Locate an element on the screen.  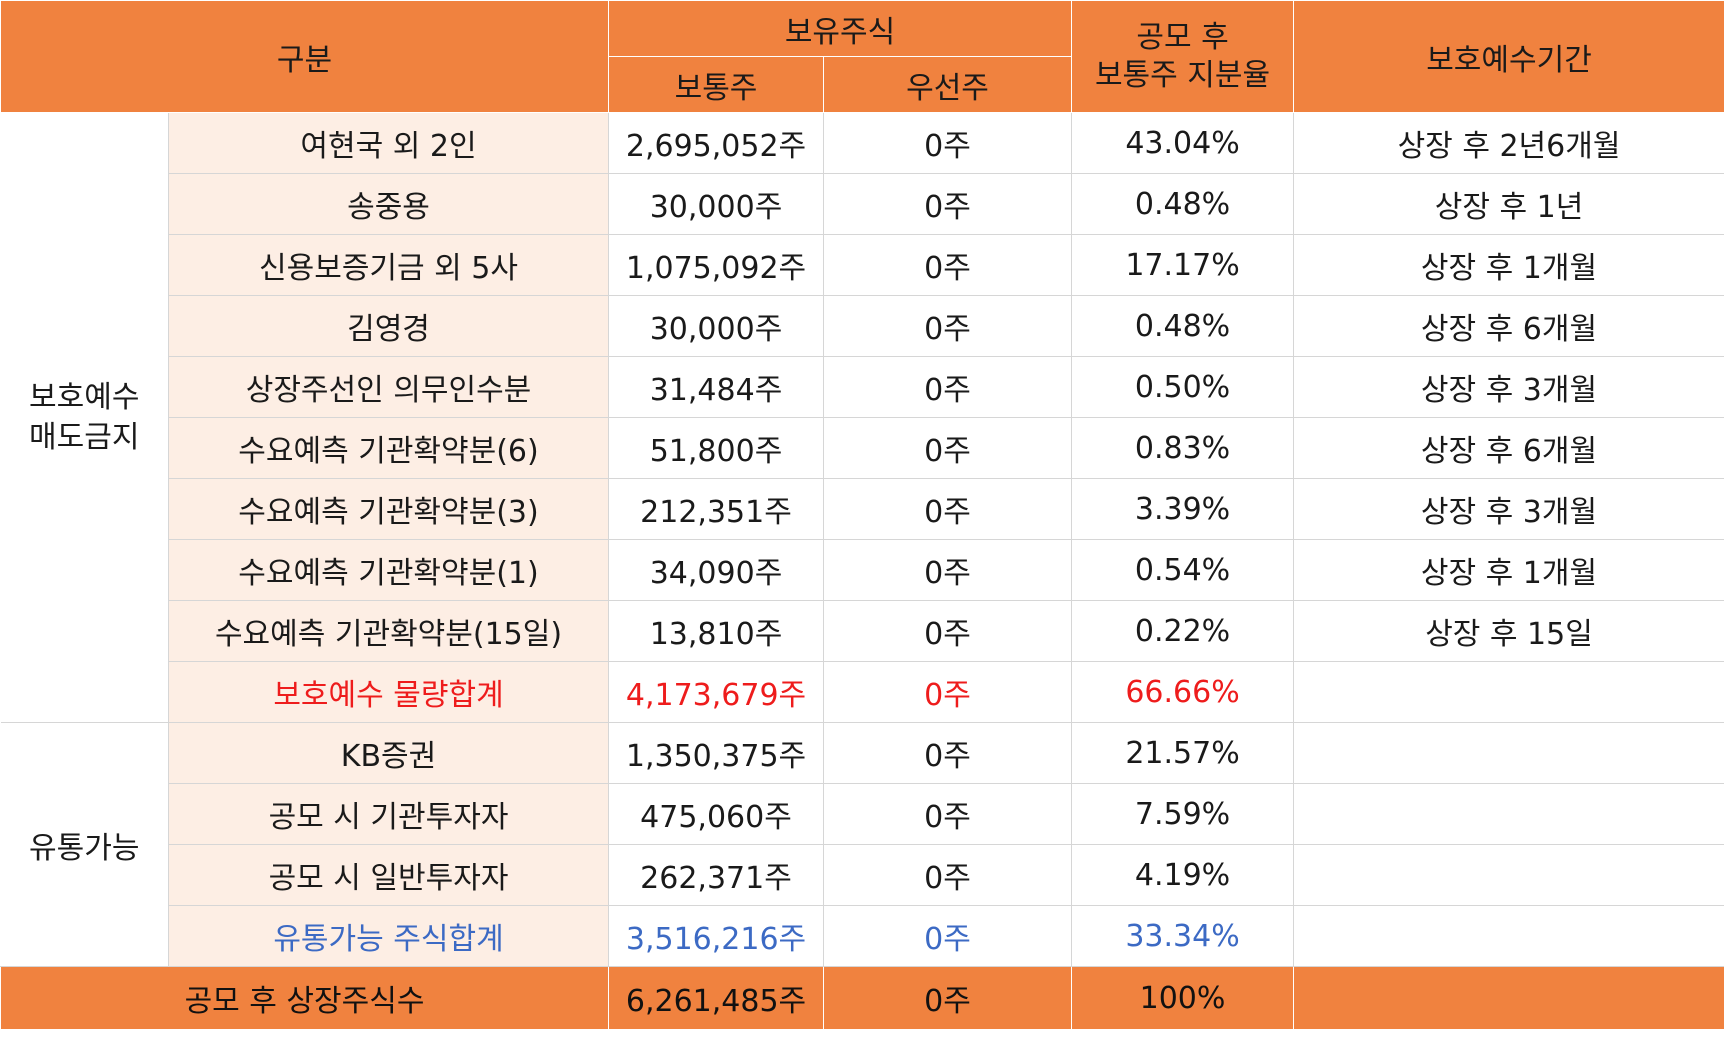
row-name: 수요예측 기관확약분(15일) is located at coordinates (388, 631).